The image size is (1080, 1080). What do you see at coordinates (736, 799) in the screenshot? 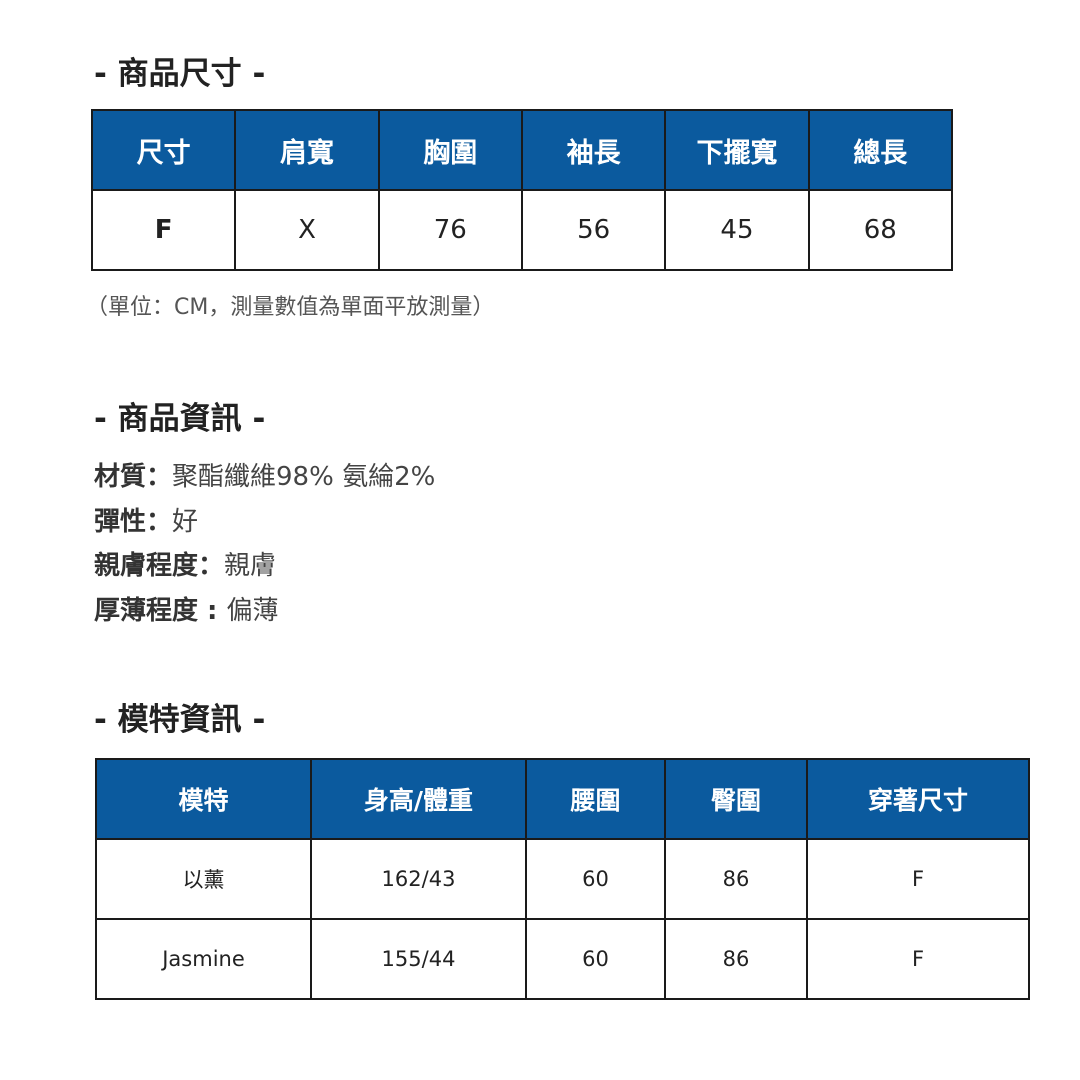
I see `header-cell: 臀圍` at bounding box center [736, 799].